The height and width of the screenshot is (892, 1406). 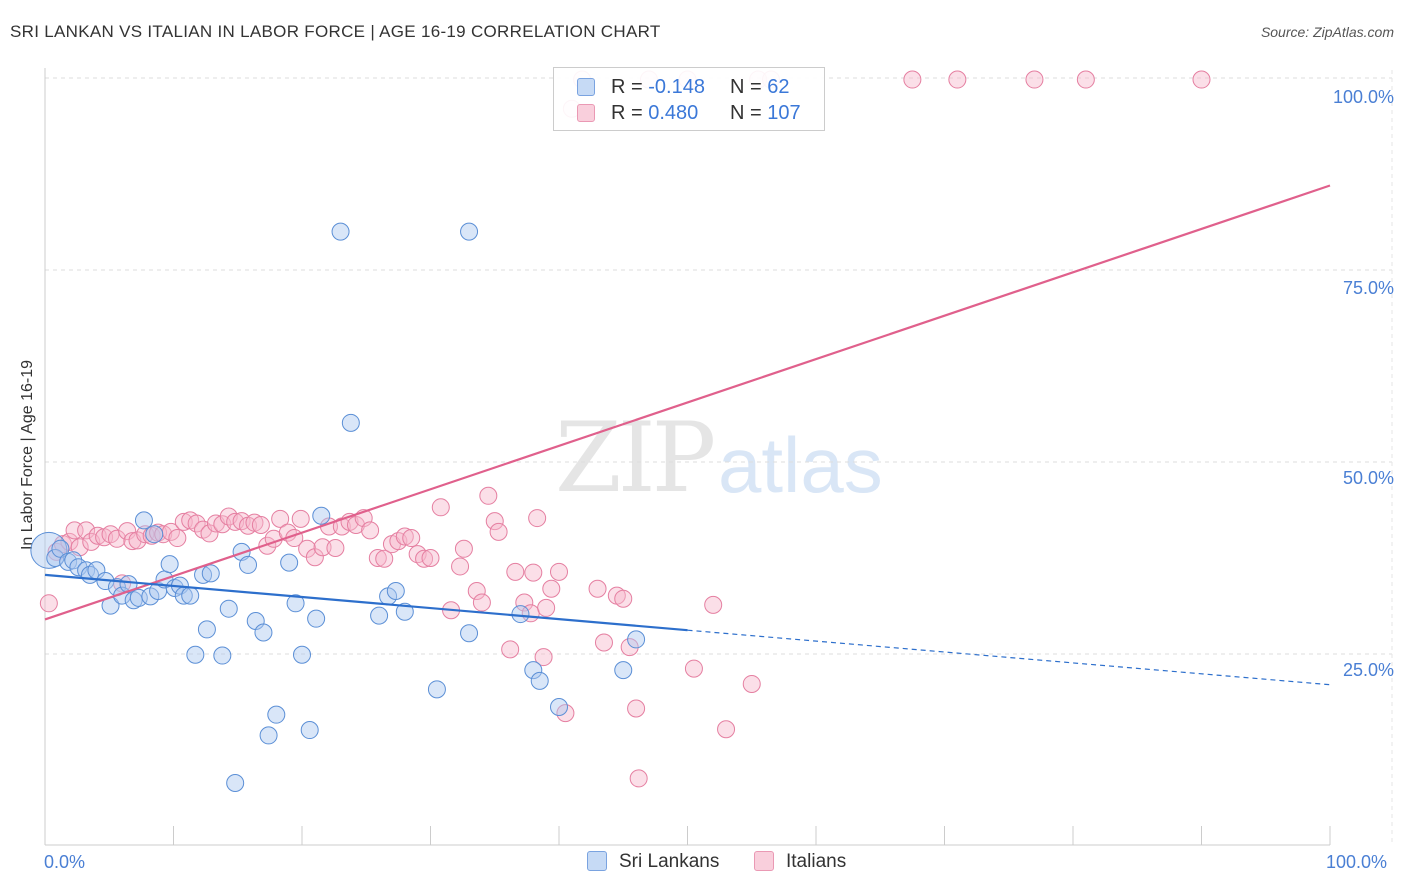 What do you see at coordinates (1357, 862) in the screenshot?
I see `x-tick-100: 100.0%` at bounding box center [1357, 862].